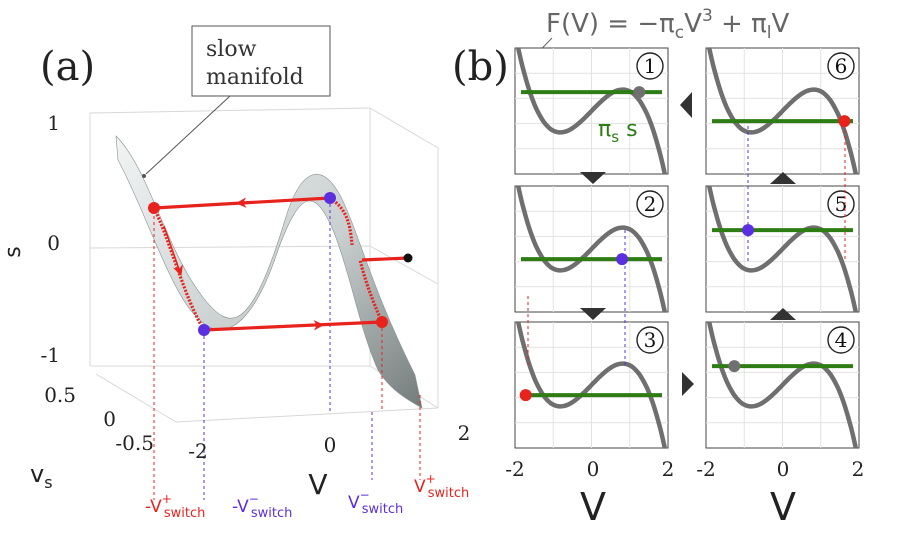  I want to click on b-left-x-axis-label: V, so click(593, 507).